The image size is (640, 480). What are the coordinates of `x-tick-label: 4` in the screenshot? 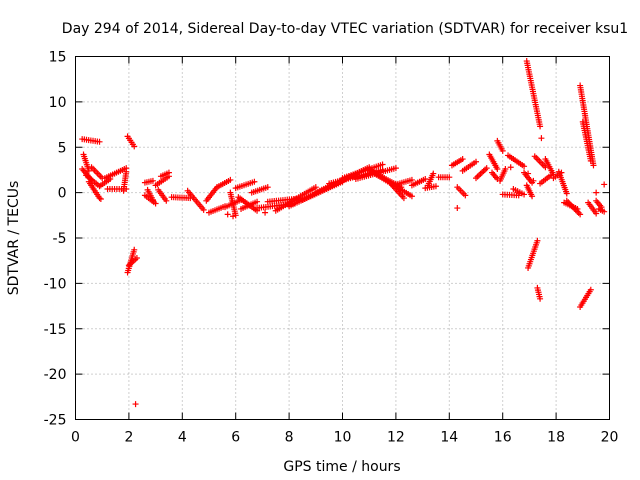 It's located at (182, 438).